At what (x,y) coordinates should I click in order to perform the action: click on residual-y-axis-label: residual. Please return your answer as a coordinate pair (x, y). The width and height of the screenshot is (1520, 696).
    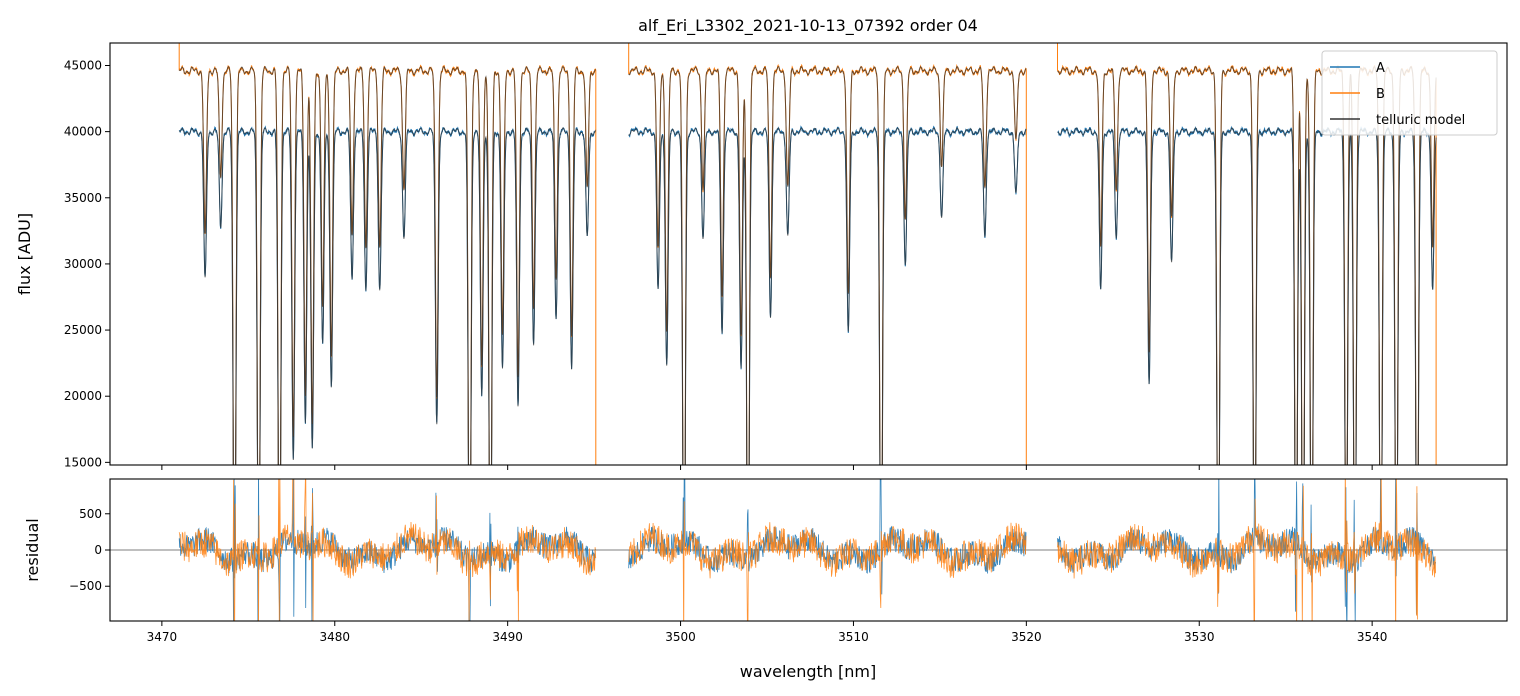
    Looking at the image, I should click on (32, 549).